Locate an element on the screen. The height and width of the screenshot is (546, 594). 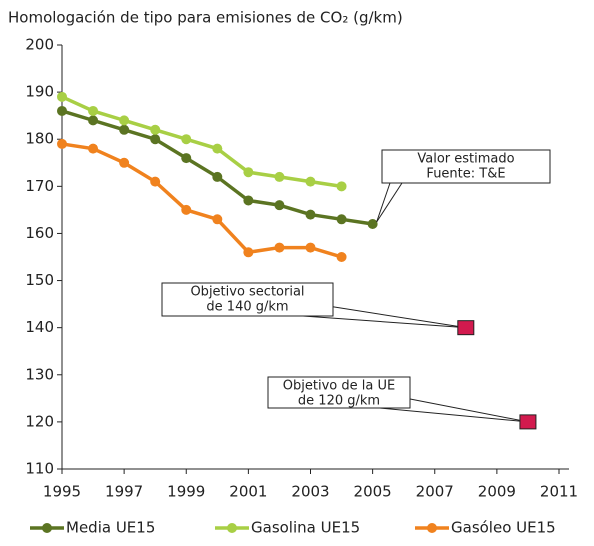
y-tick-label: 120 is located at coordinates (39, 421).